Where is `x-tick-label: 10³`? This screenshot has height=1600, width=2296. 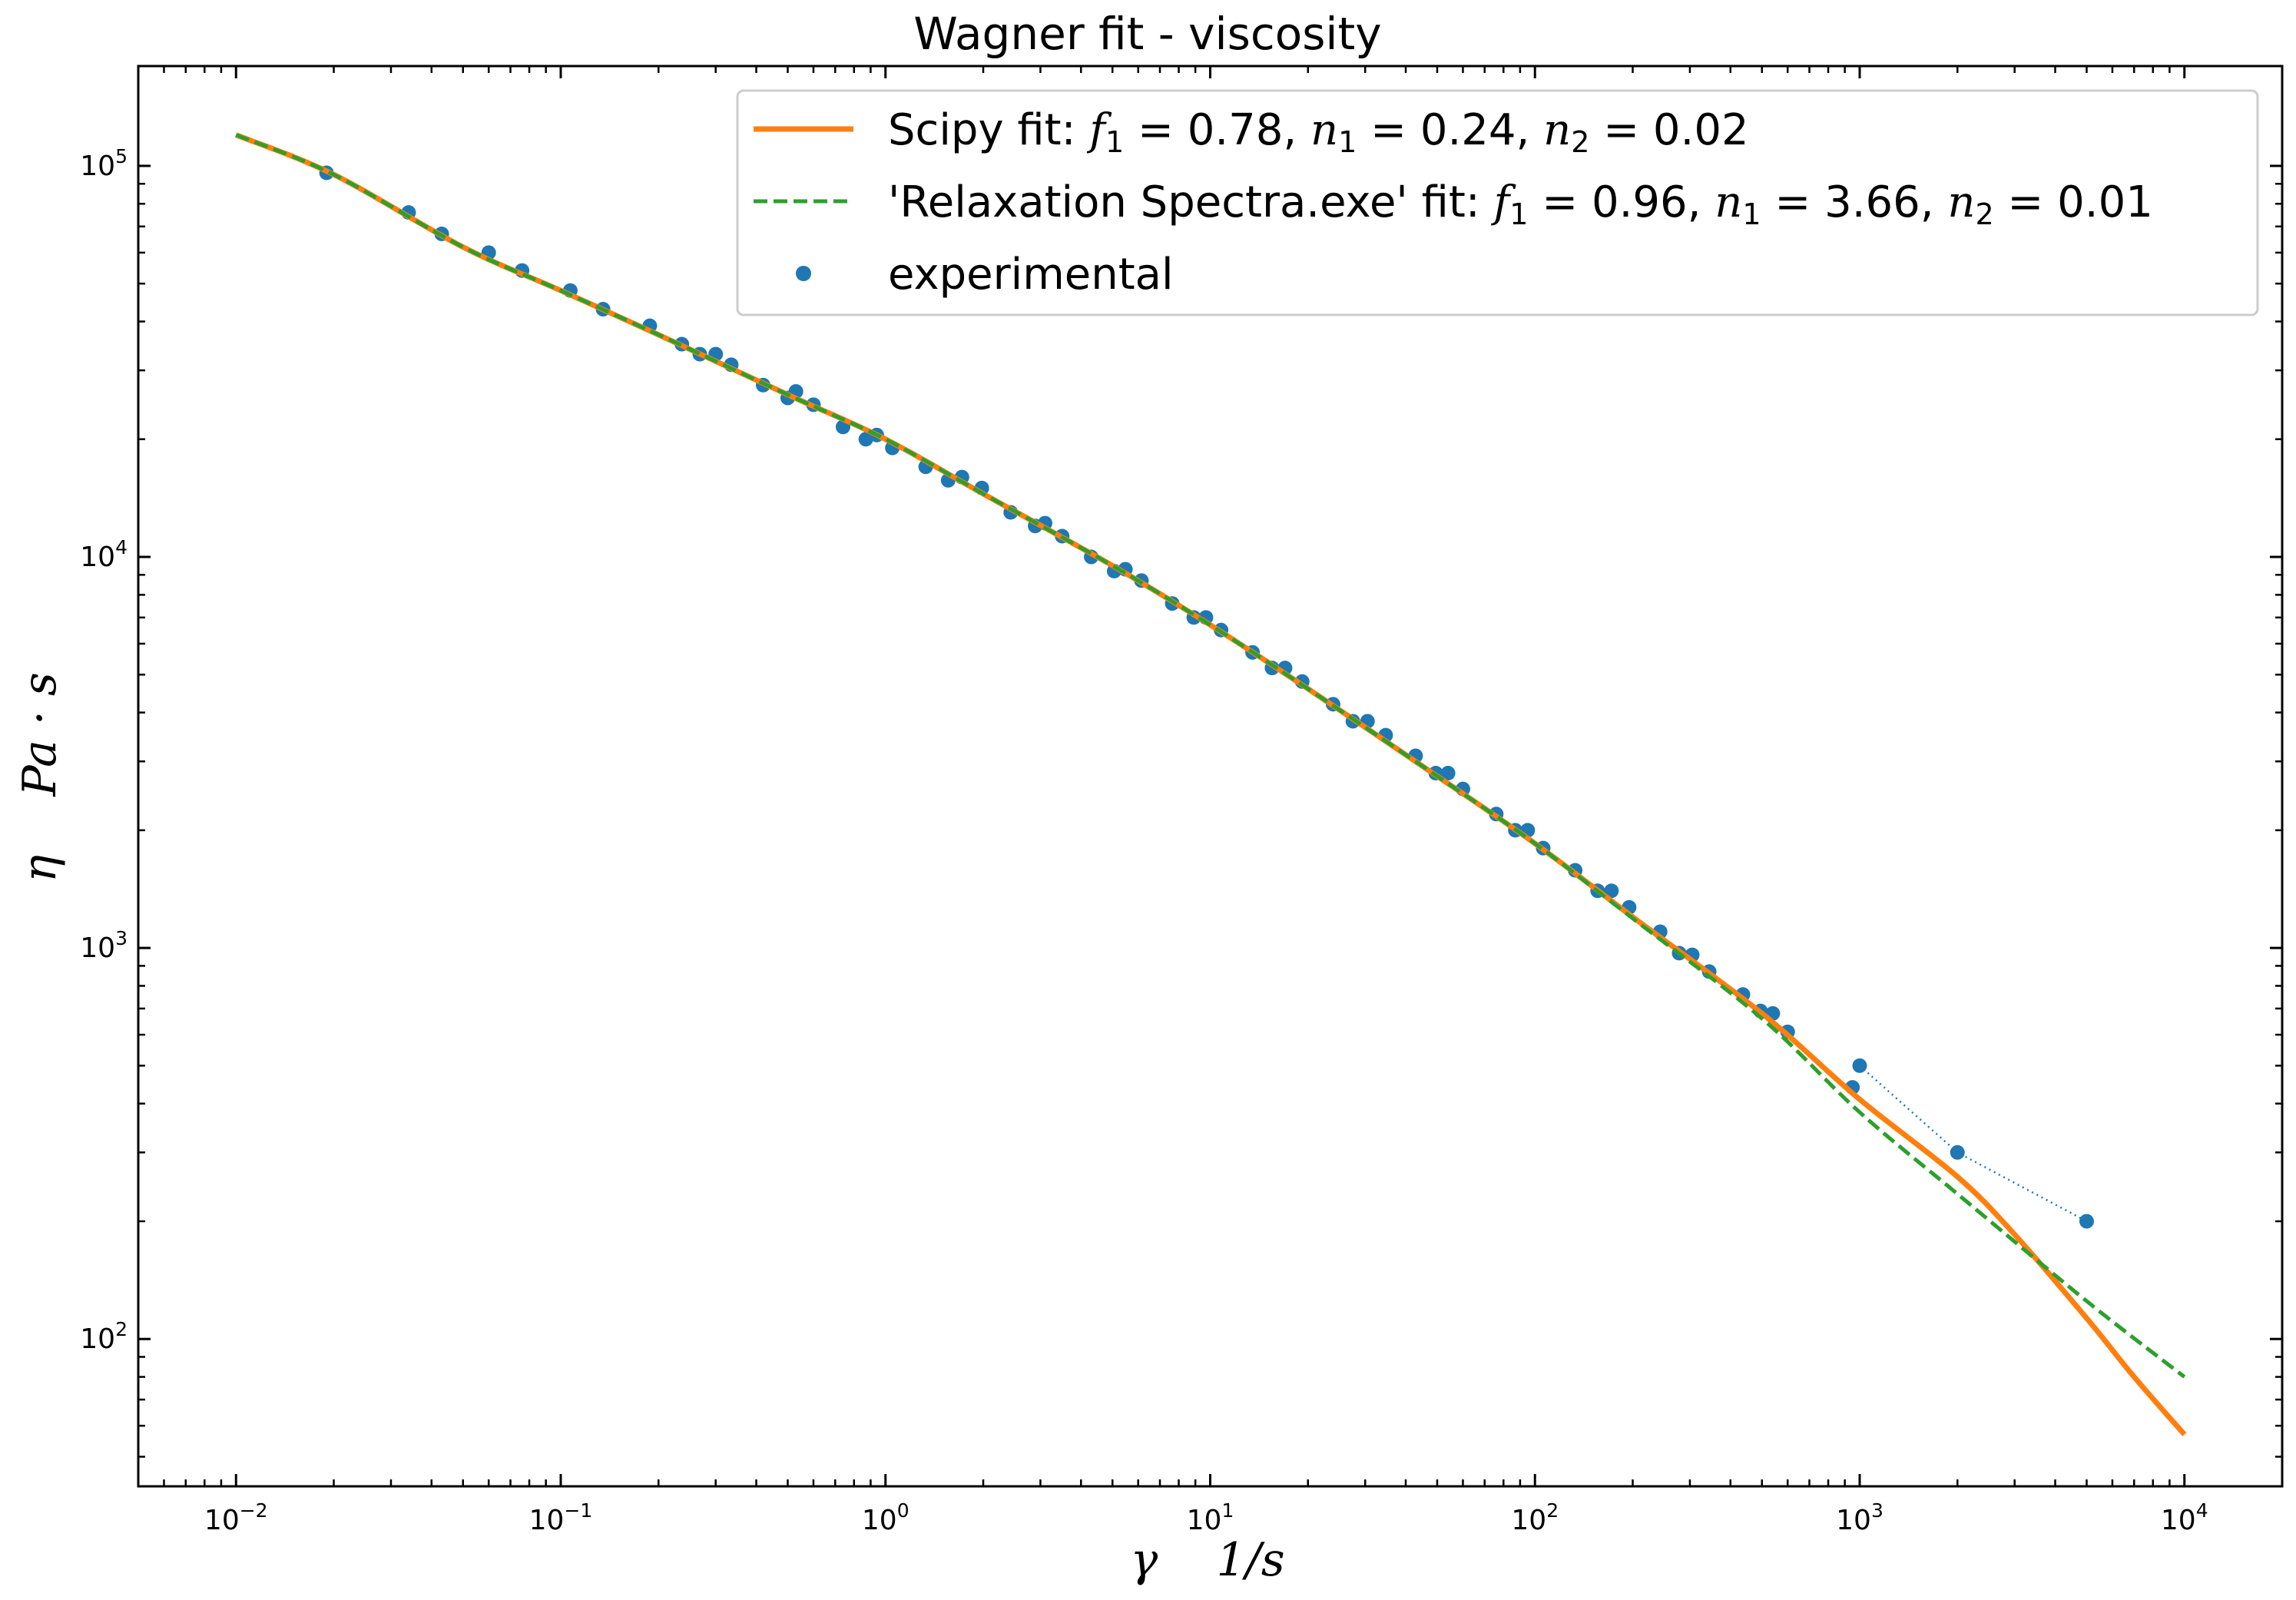 x-tick-label: 10³ is located at coordinates (1860, 1517).